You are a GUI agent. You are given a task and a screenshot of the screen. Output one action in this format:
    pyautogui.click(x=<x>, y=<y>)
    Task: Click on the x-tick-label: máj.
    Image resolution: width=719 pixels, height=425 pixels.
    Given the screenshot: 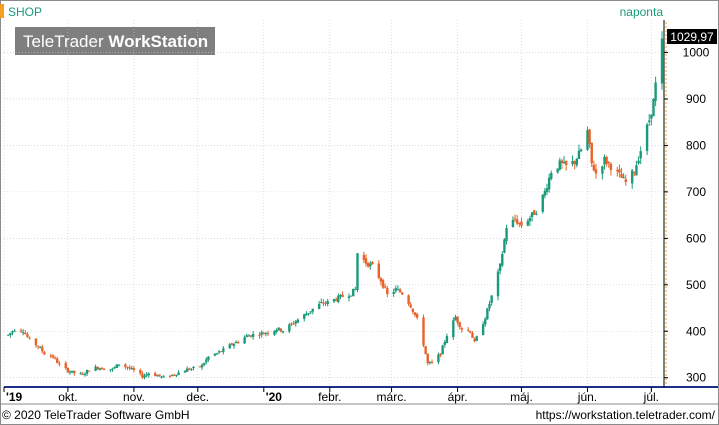 What is the action you would take?
    pyautogui.click(x=521, y=397)
    